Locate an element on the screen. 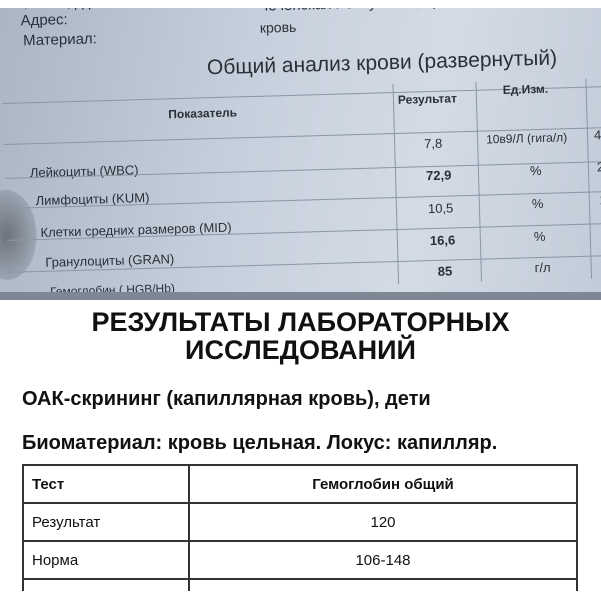 The image size is (601, 600). table-row: Результат 120 is located at coordinates (300, 522).